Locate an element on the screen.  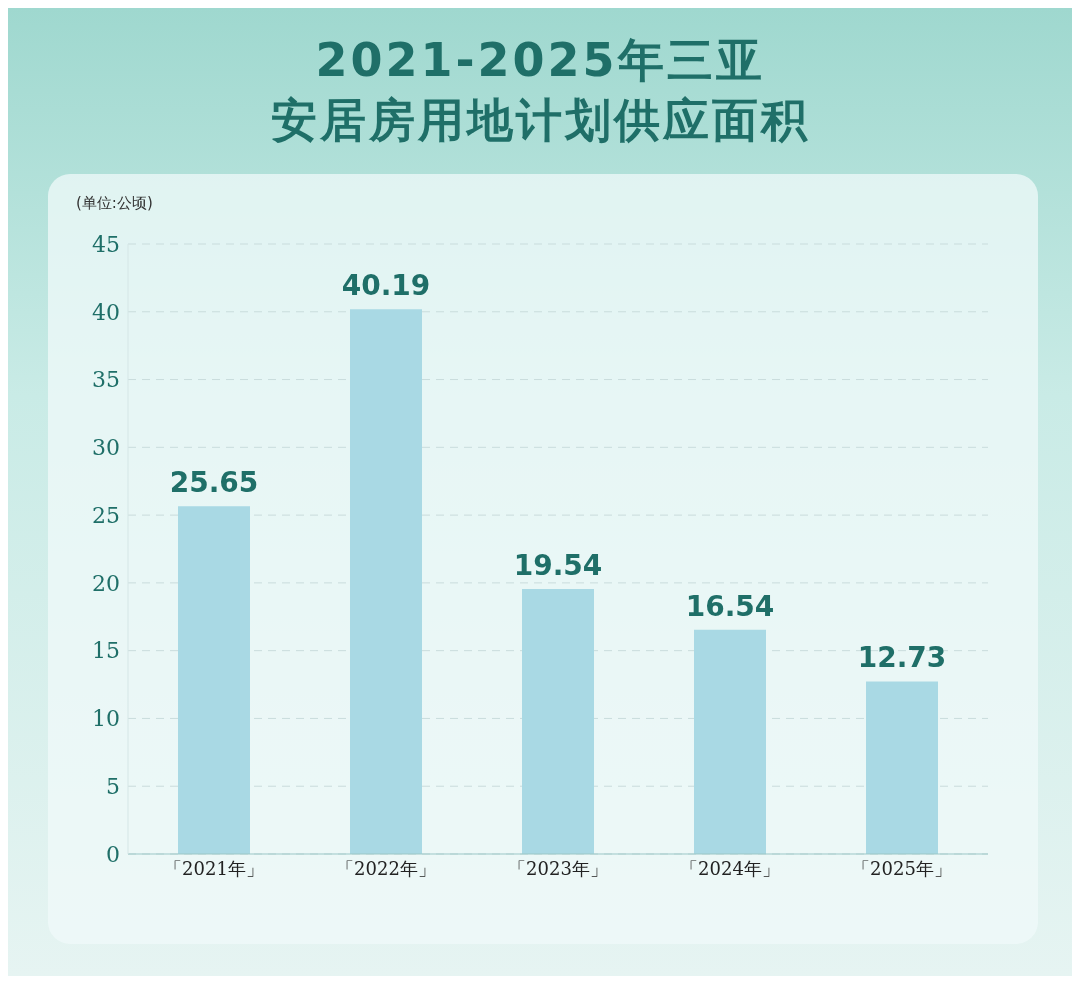
y-tick-label: 35 is located at coordinates (106, 380).